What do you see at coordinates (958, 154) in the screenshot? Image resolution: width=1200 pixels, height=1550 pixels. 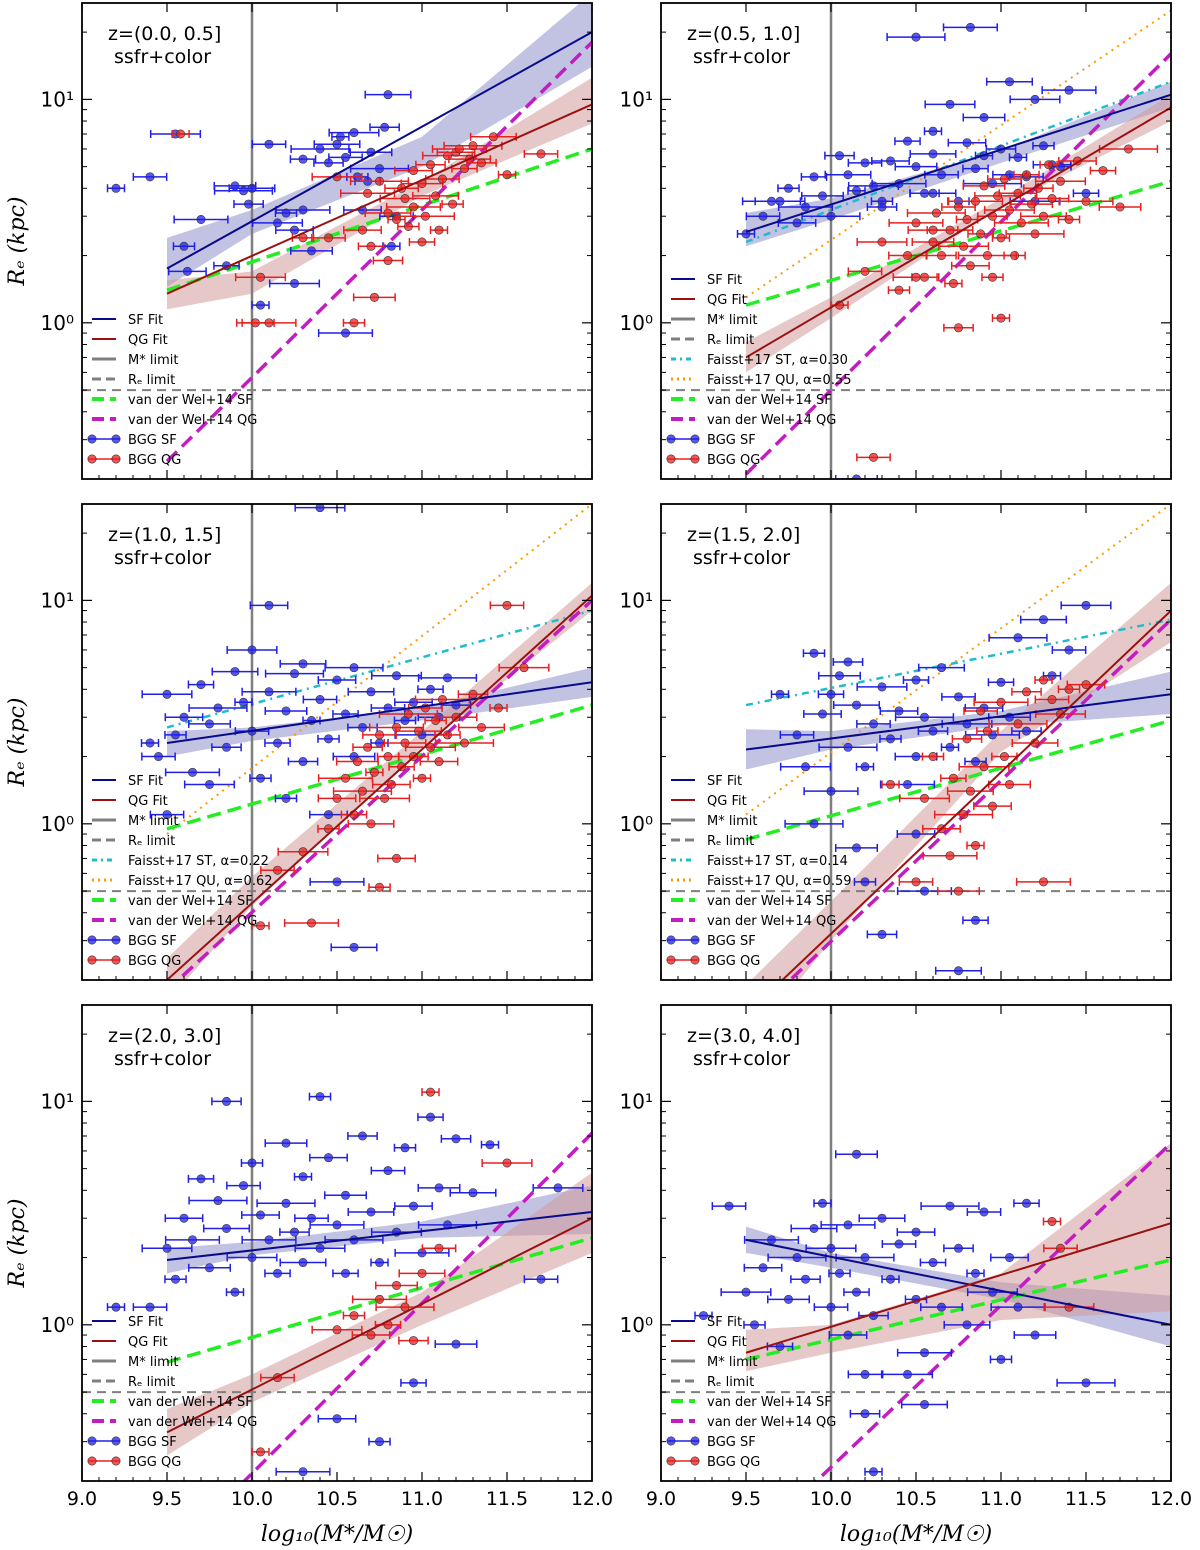 I see `faisst-qu-line` at bounding box center [958, 154].